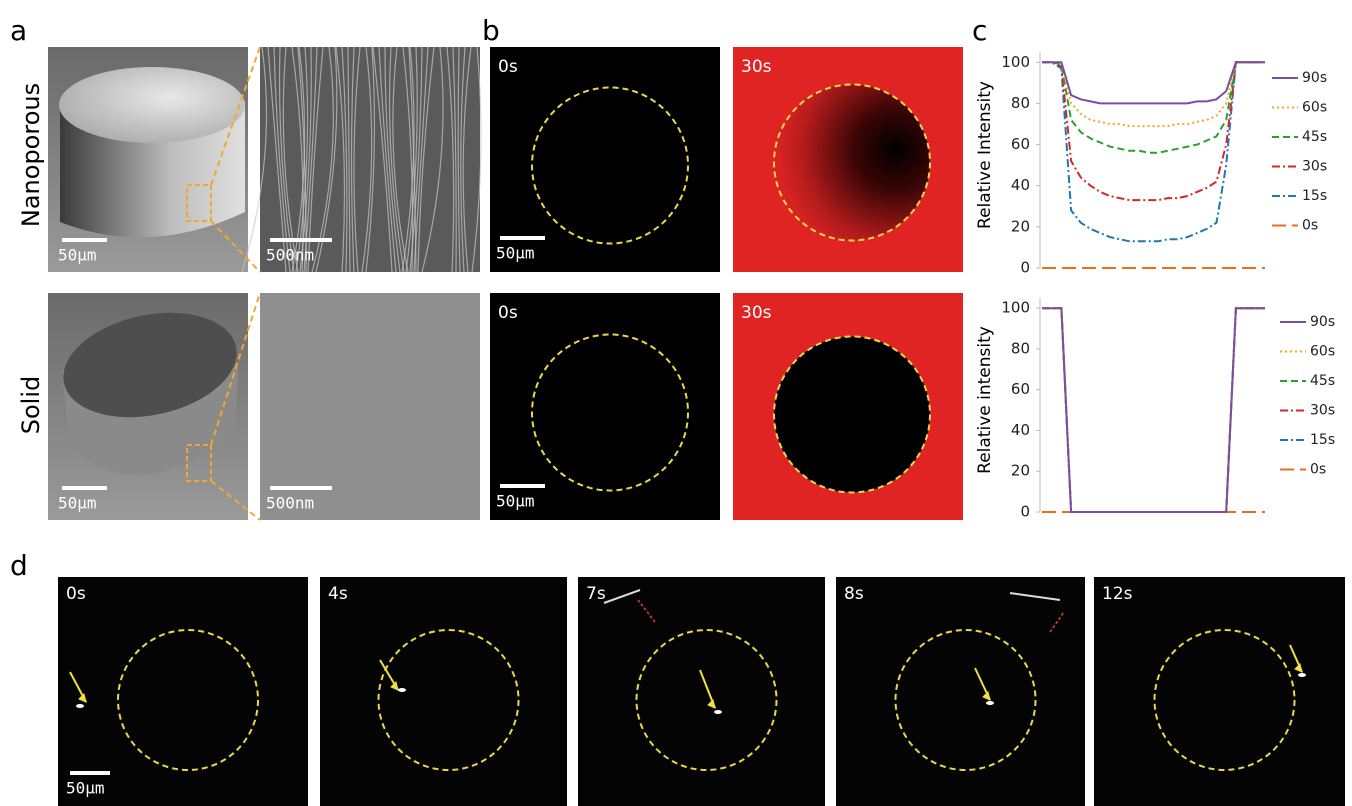  What do you see at coordinates (338, 594) in the screenshot?
I see `time-label: 4s` at bounding box center [338, 594].